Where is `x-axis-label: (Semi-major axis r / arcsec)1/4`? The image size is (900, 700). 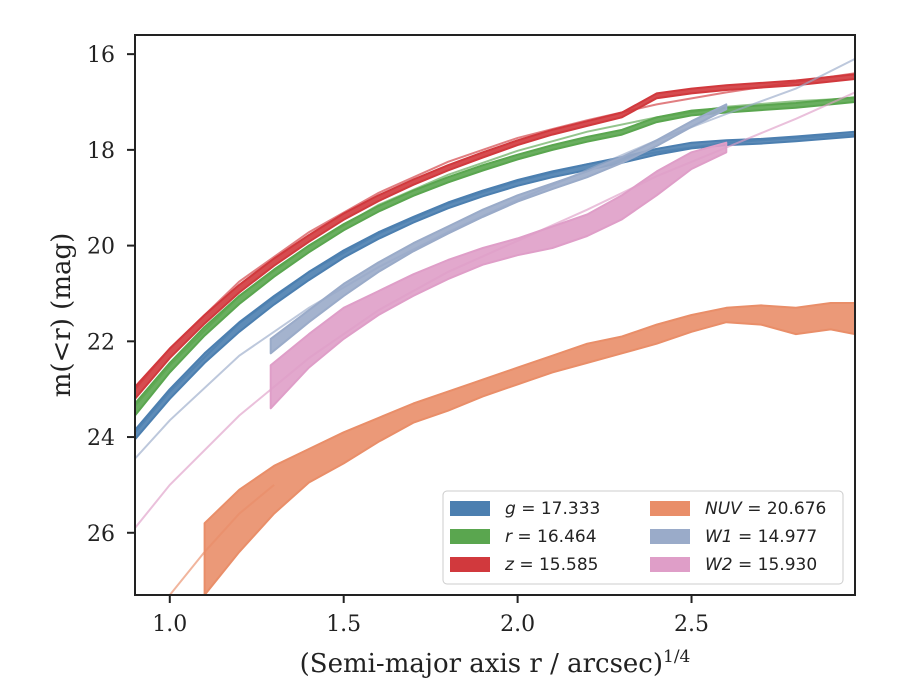
x-axis-label: (Semi-major axis r / arcsec)1/4 is located at coordinates (495, 663).